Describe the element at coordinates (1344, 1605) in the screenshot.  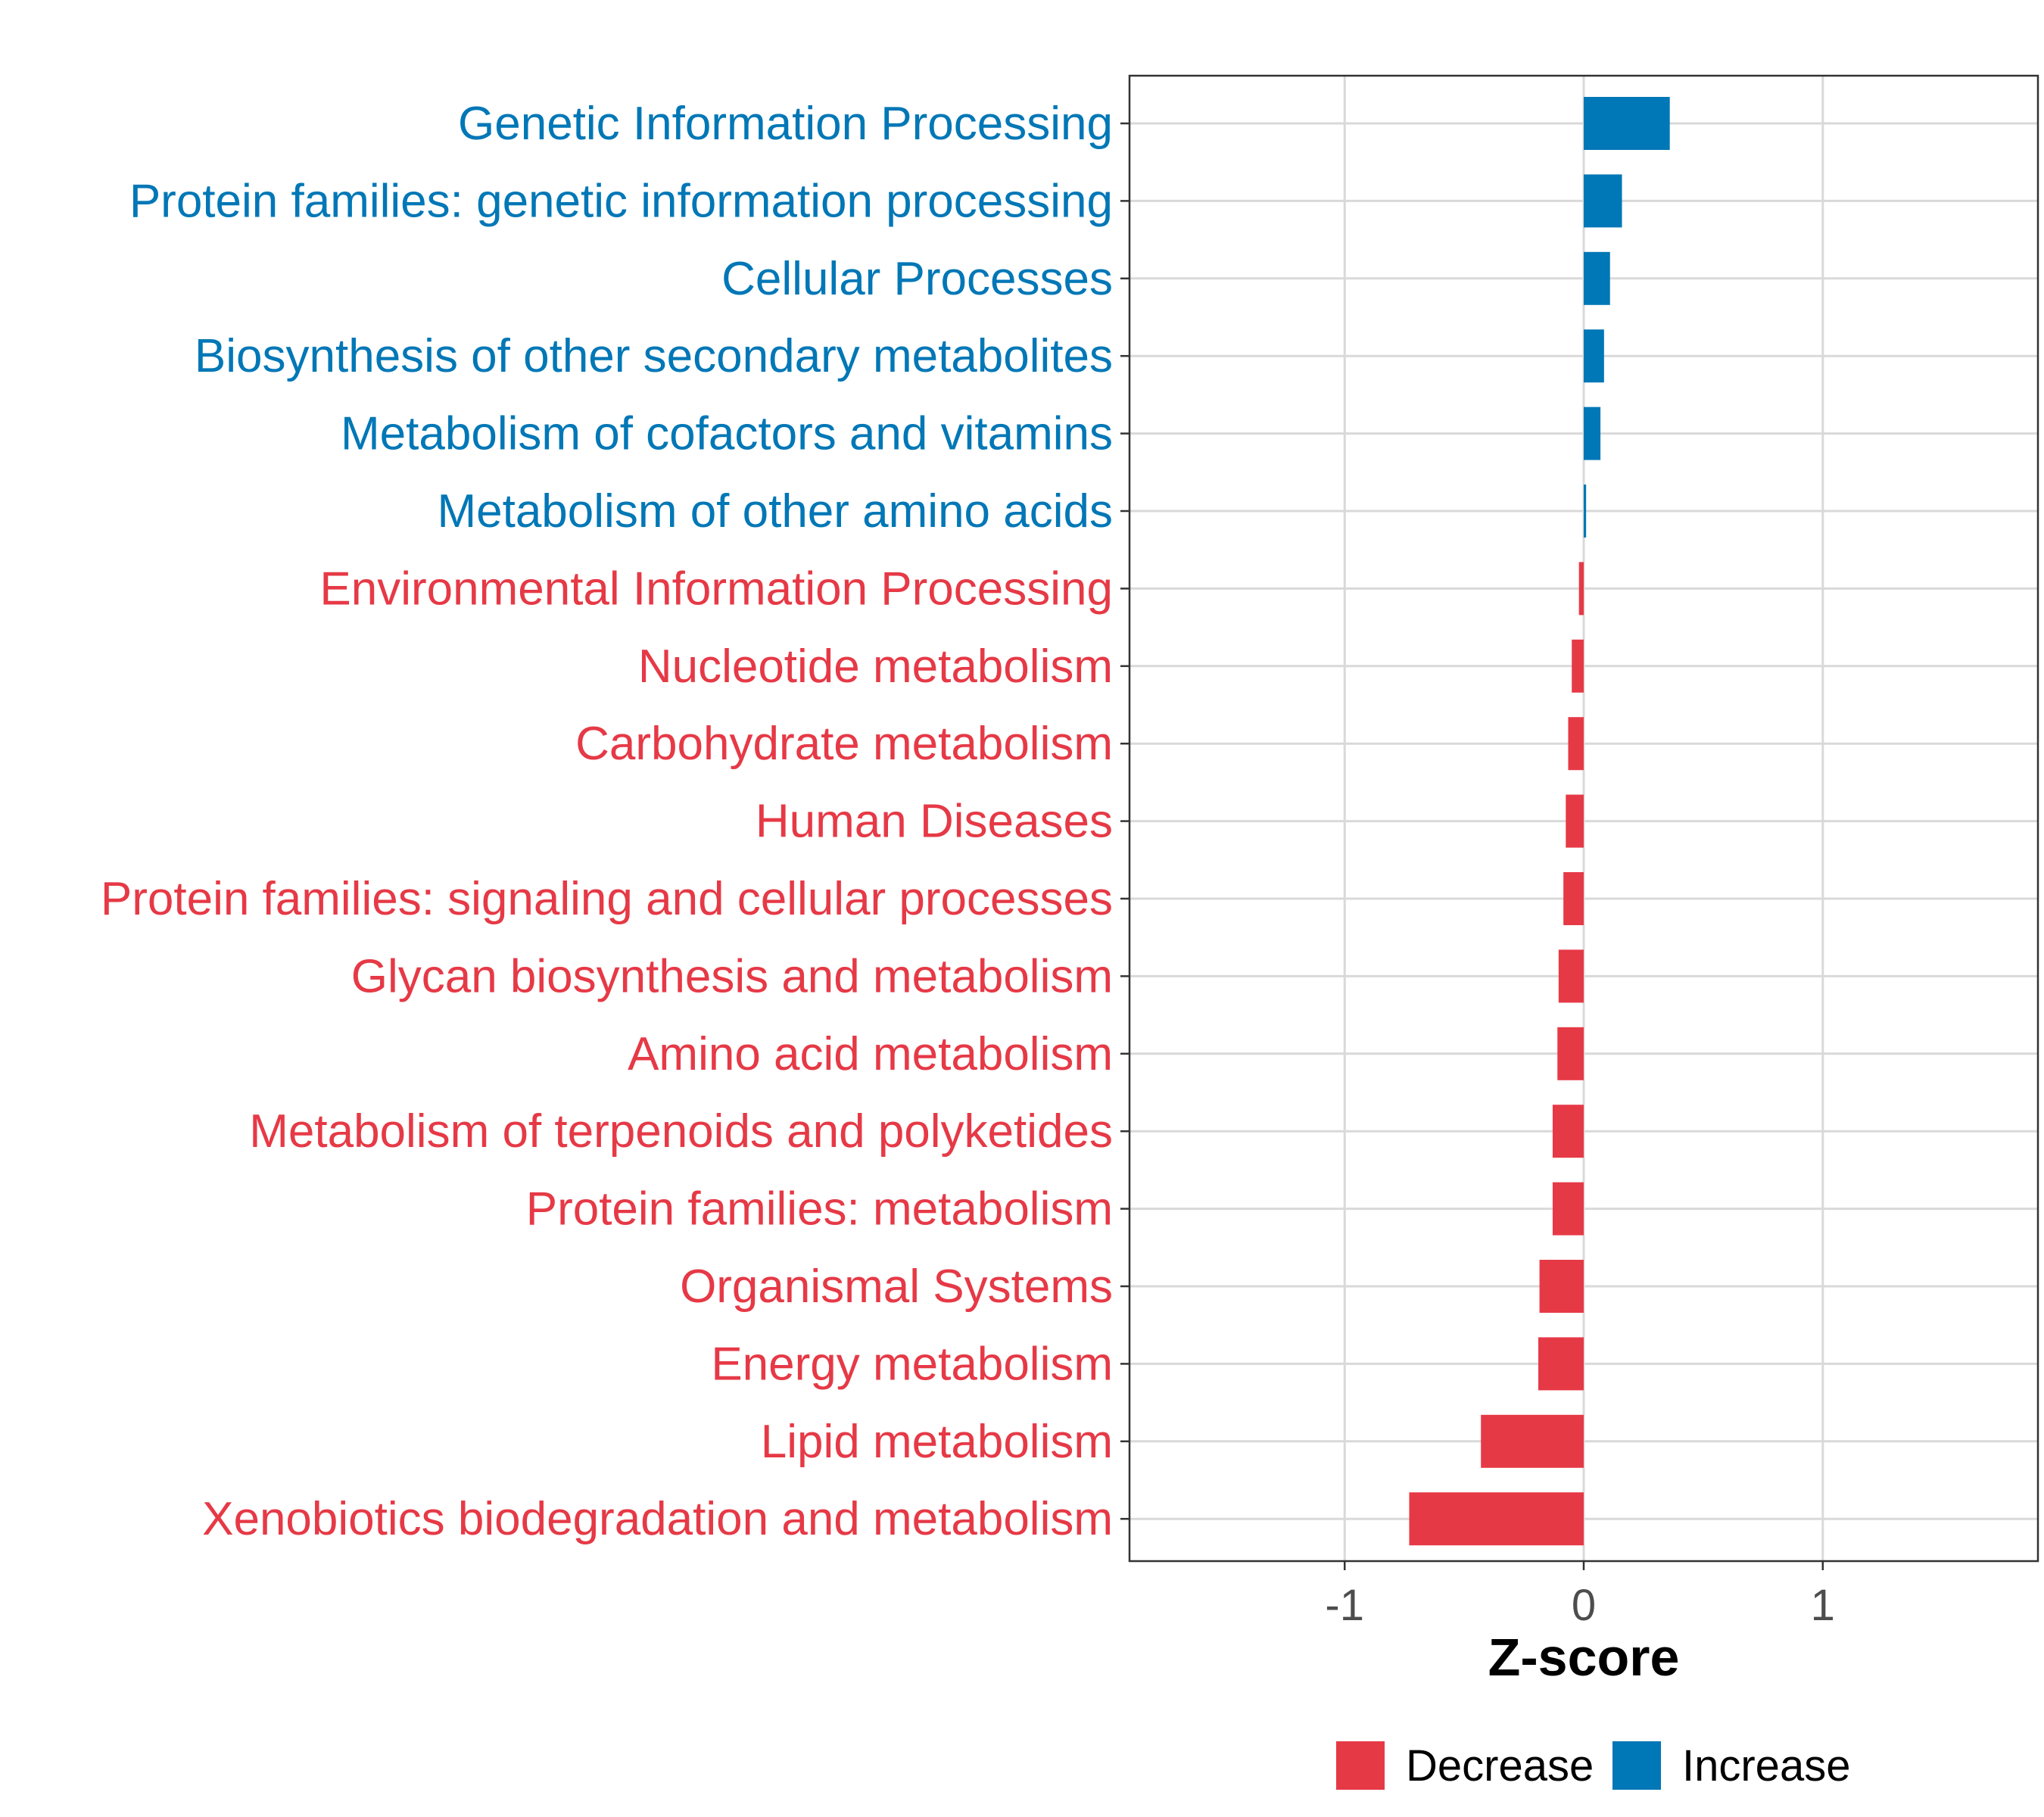
I see `x-tick-label: -1` at that location.